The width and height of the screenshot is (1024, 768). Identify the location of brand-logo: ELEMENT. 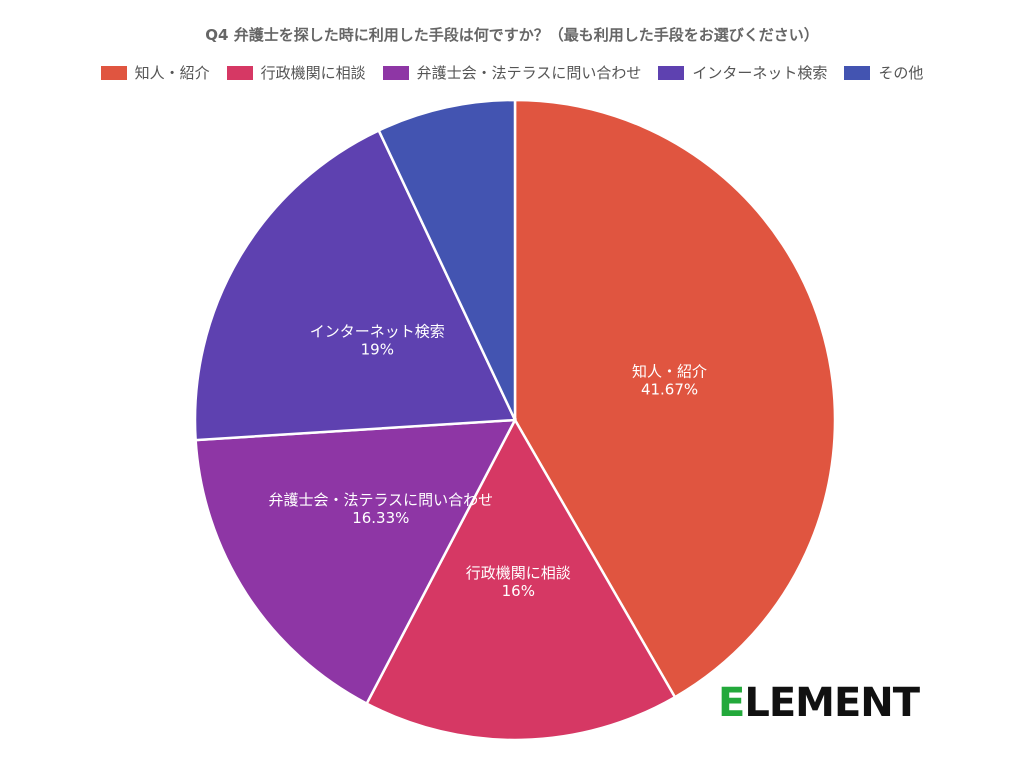
(819, 703).